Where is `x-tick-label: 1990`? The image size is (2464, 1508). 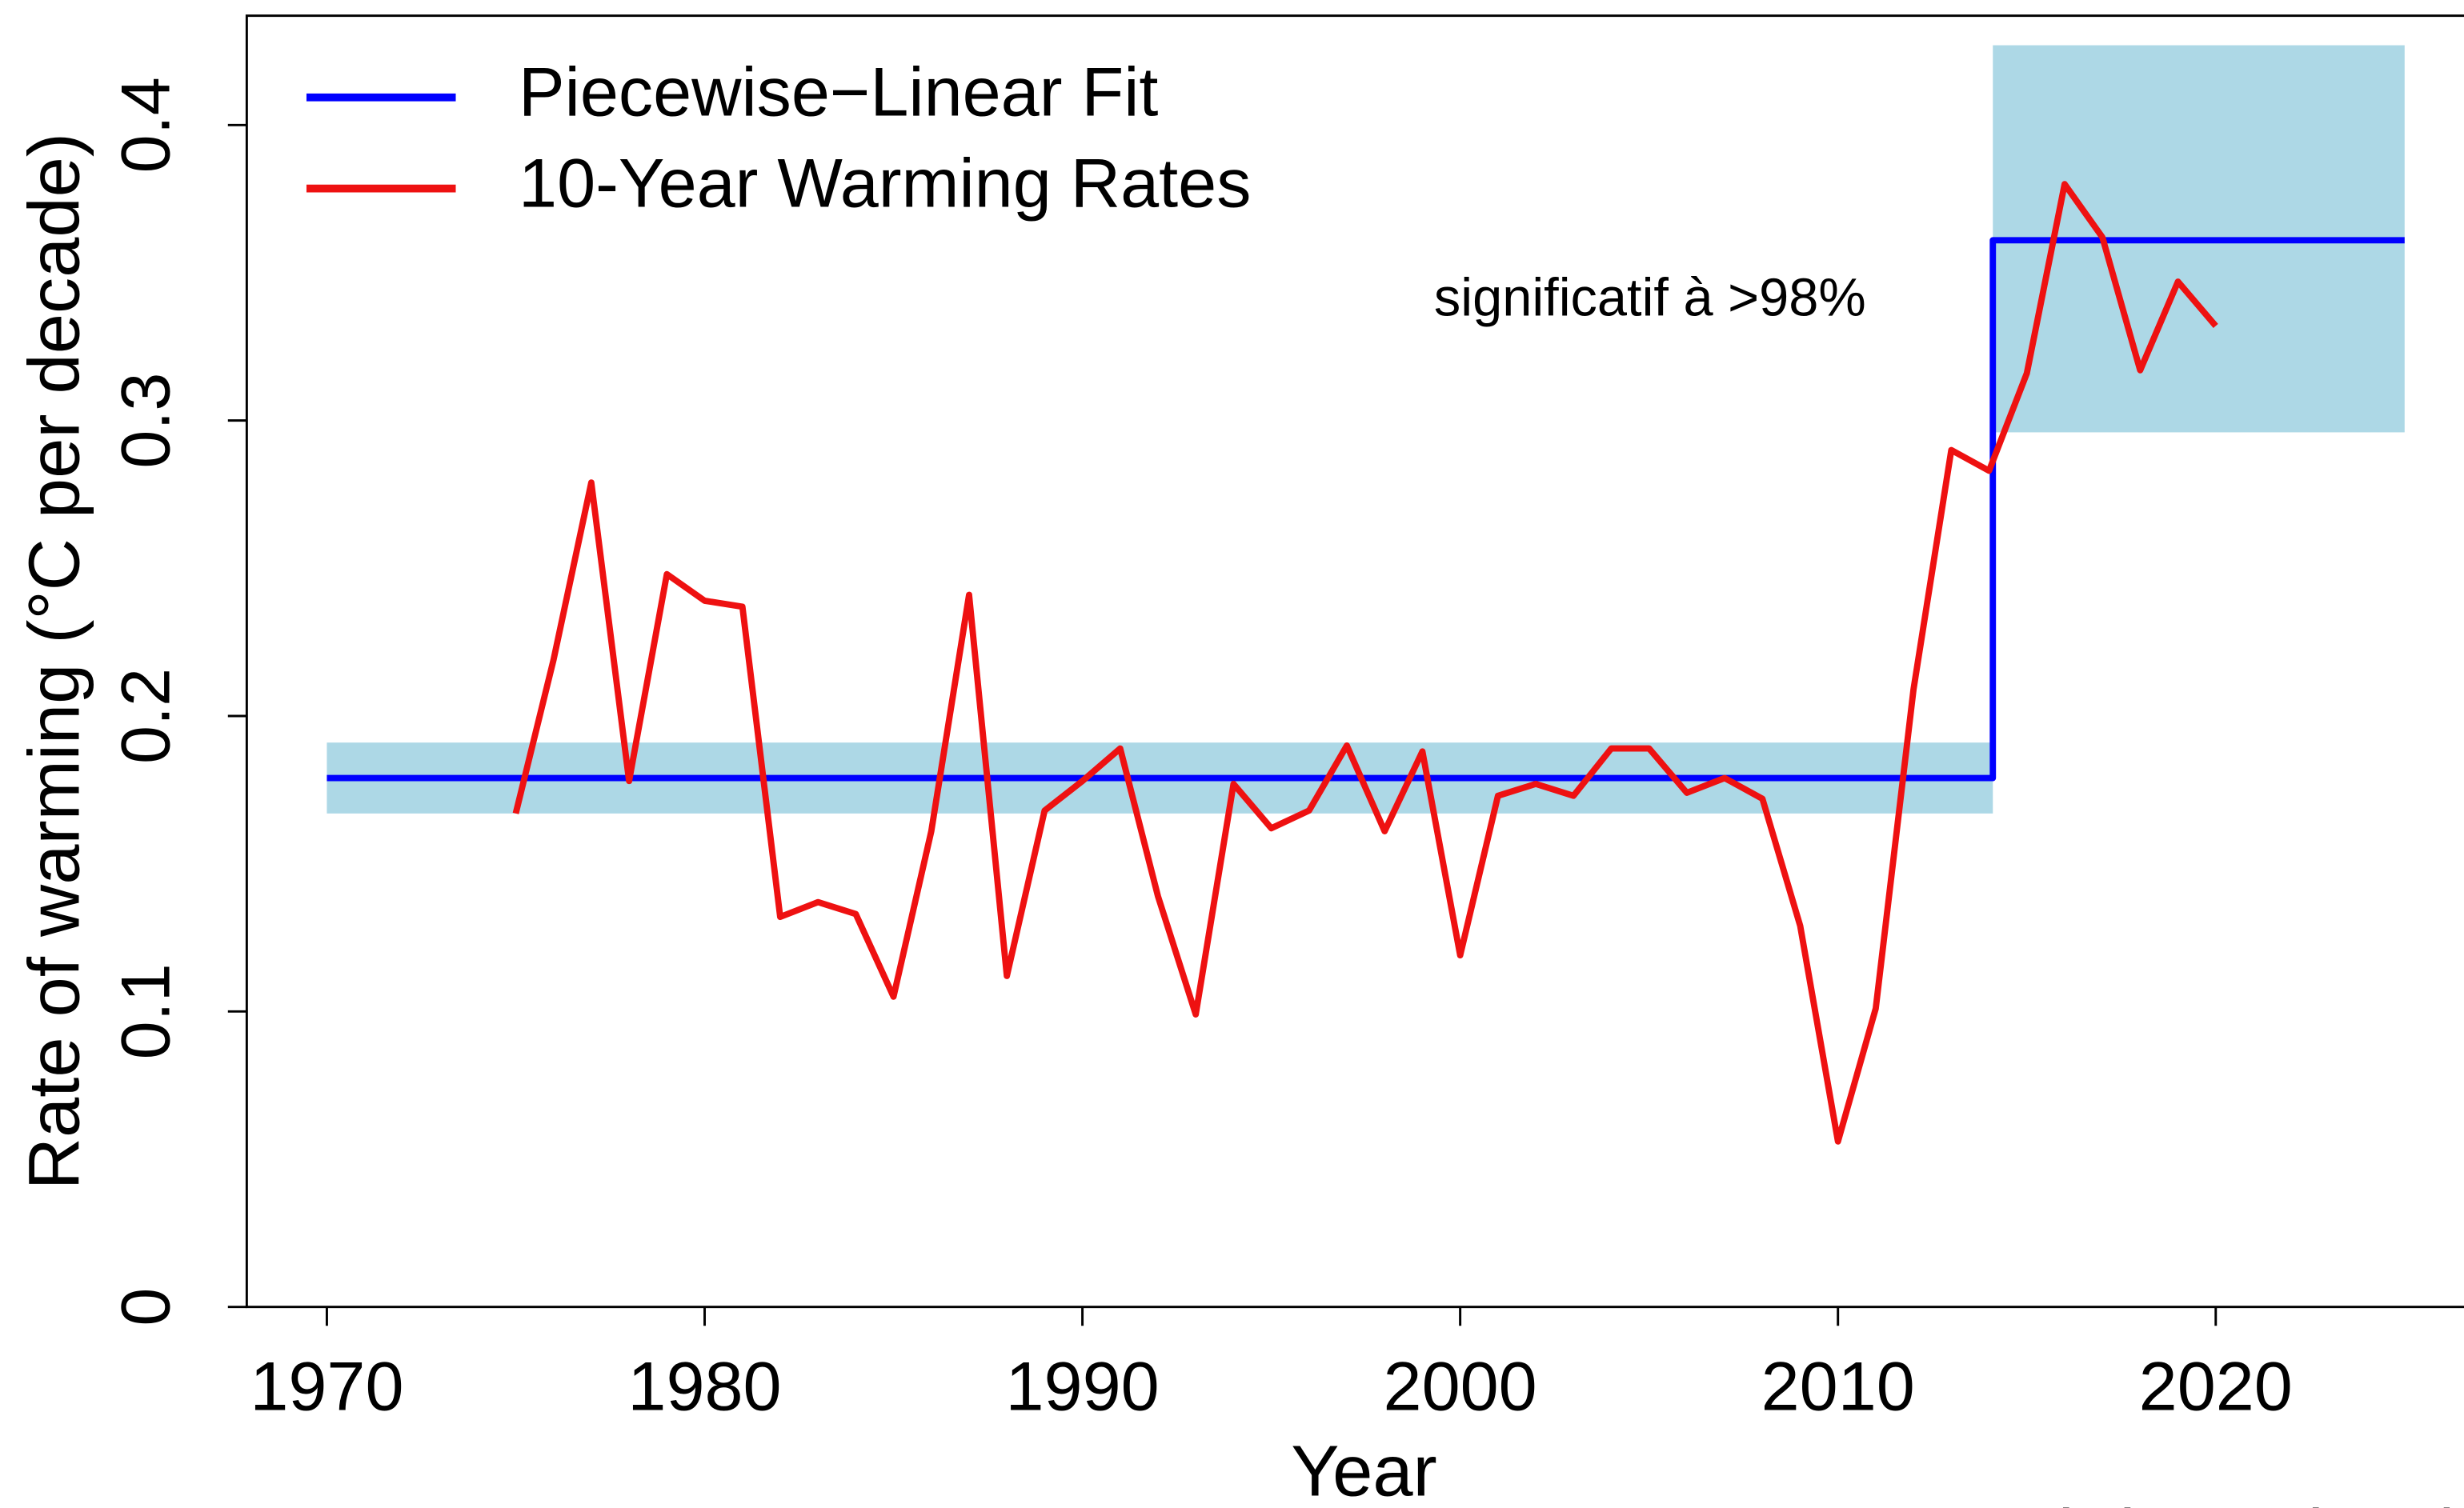 x-tick-label: 1990 is located at coordinates (1082, 1387).